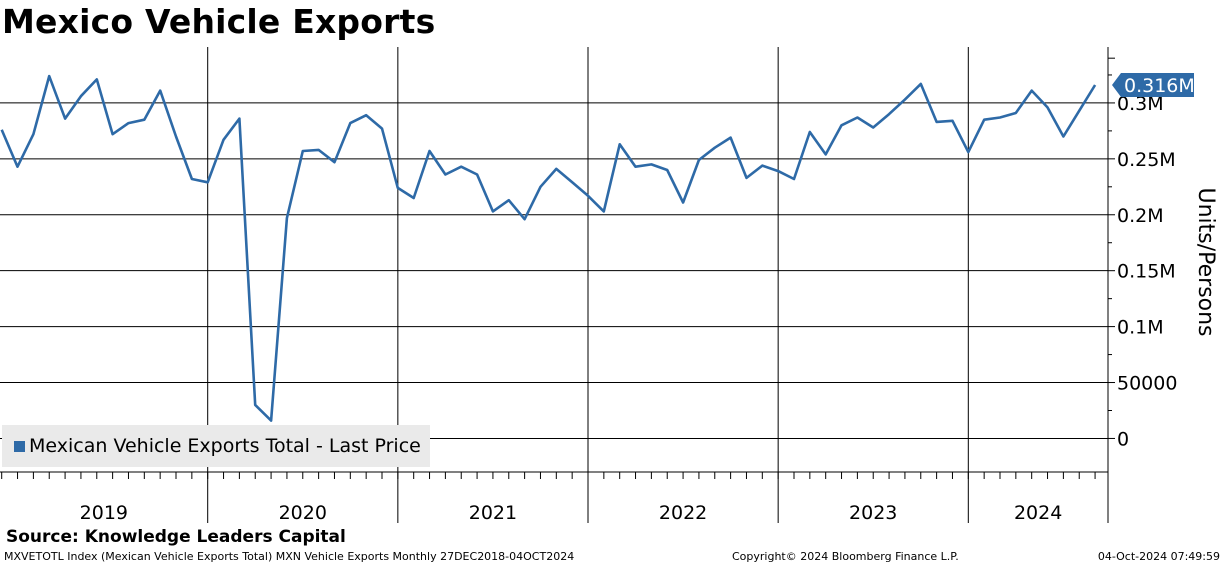  Describe the element at coordinates (571, 513) in the screenshot. I see `x-axis-years: 2019 2020 2021 2022 2023 2024` at that location.